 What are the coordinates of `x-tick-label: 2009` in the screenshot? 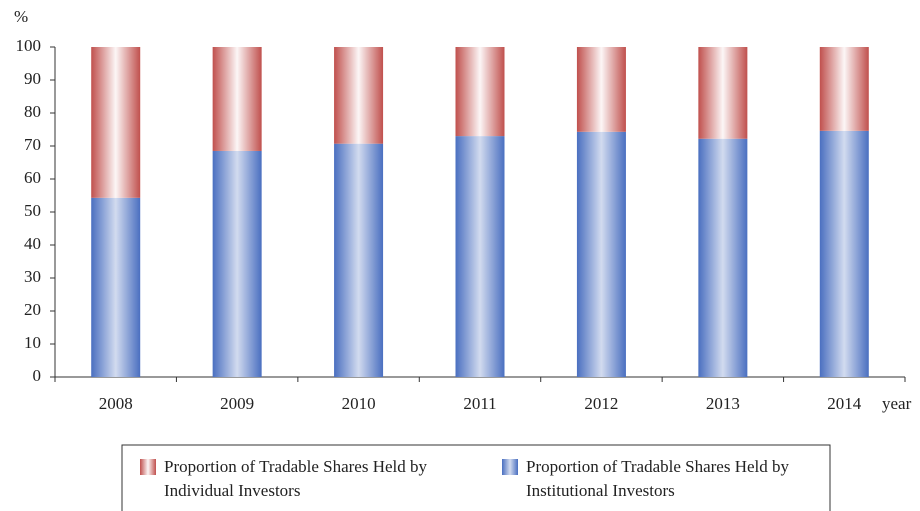 It's located at (237, 403).